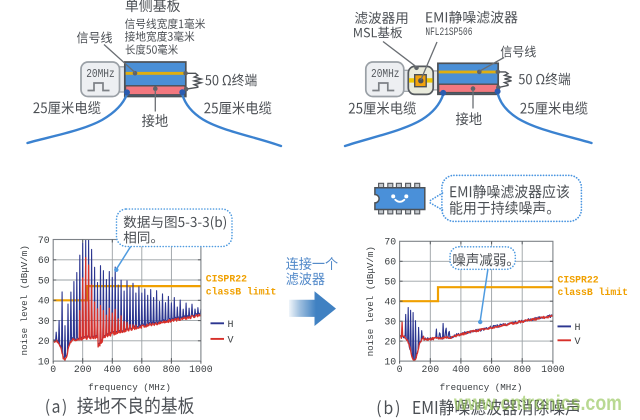  I want to click on svg-text: www.cntronics.com, so click(537, 403).